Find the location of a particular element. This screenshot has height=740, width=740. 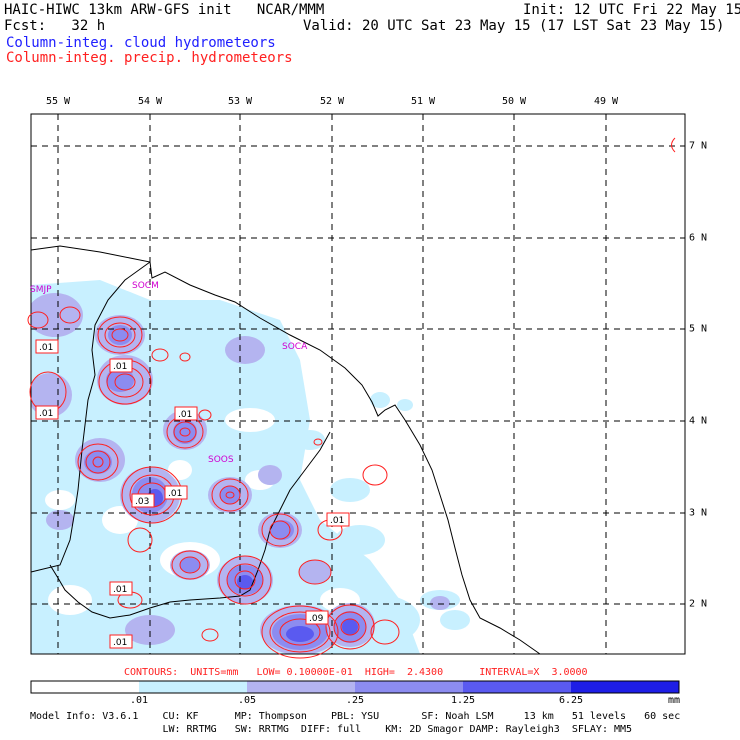

station-markers: SMJP SOCM SOCA SOOS is located at coordinates (169, 373).